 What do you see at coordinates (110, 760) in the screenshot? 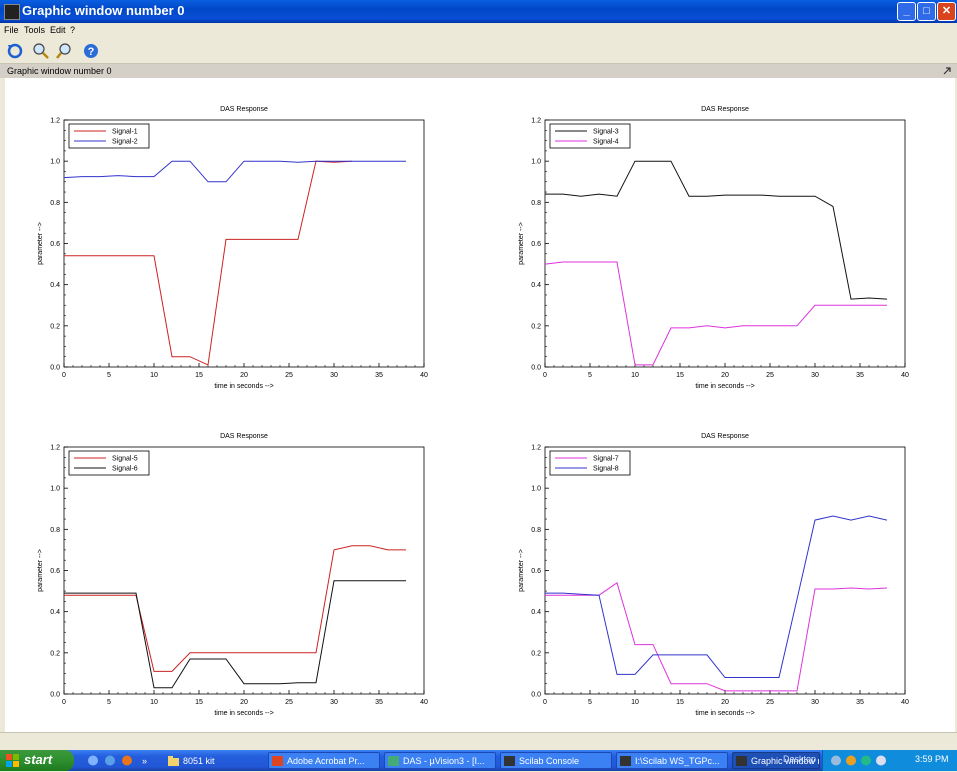
I see `media-icon` at bounding box center [110, 760].